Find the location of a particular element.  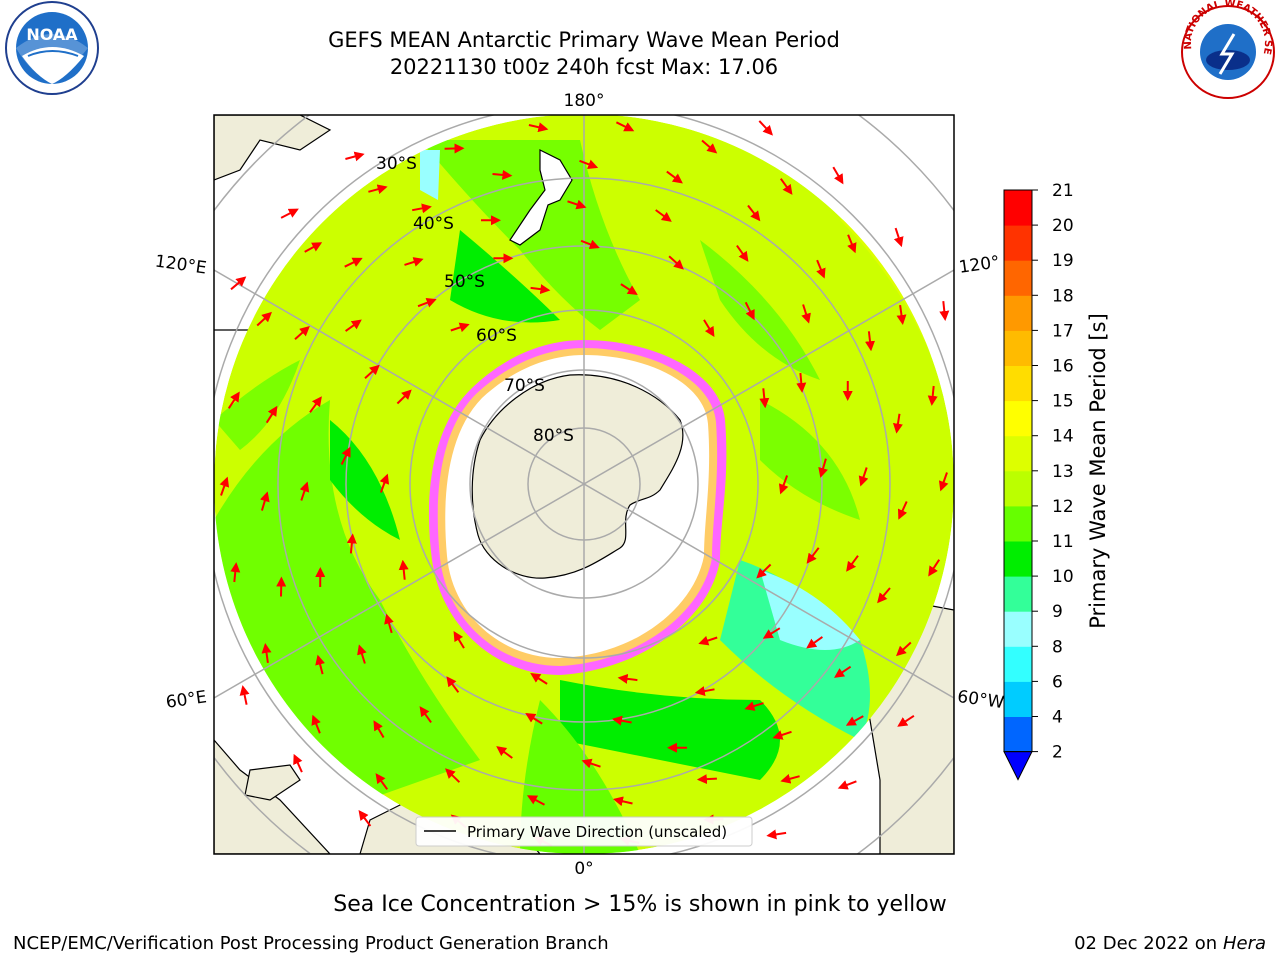

colorbar-tick-label: 8 is located at coordinates (1057, 647).